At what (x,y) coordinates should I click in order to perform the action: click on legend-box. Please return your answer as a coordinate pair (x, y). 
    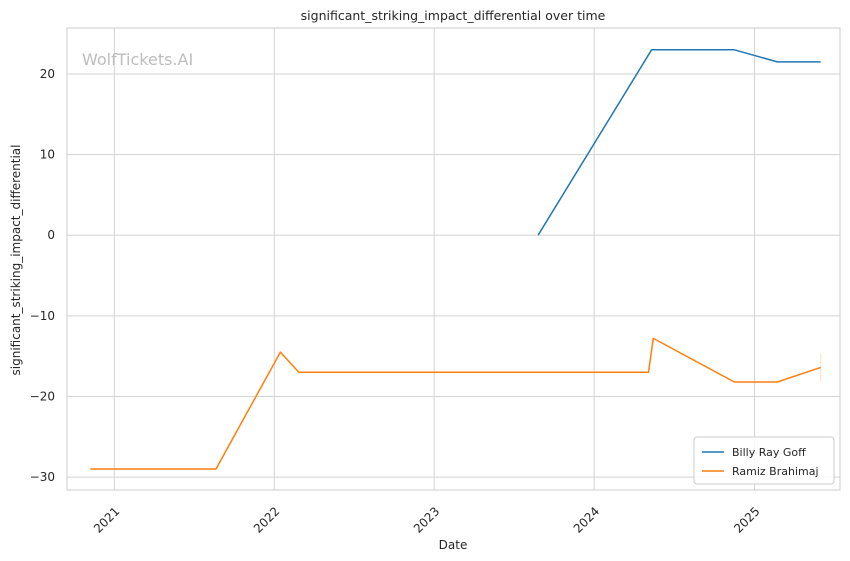
    Looking at the image, I should click on (764, 460).